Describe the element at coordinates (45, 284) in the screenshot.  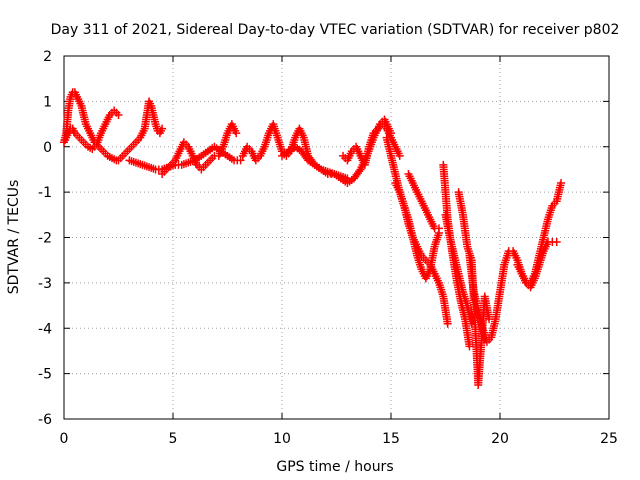
I see `y-tick-label: -3` at that location.